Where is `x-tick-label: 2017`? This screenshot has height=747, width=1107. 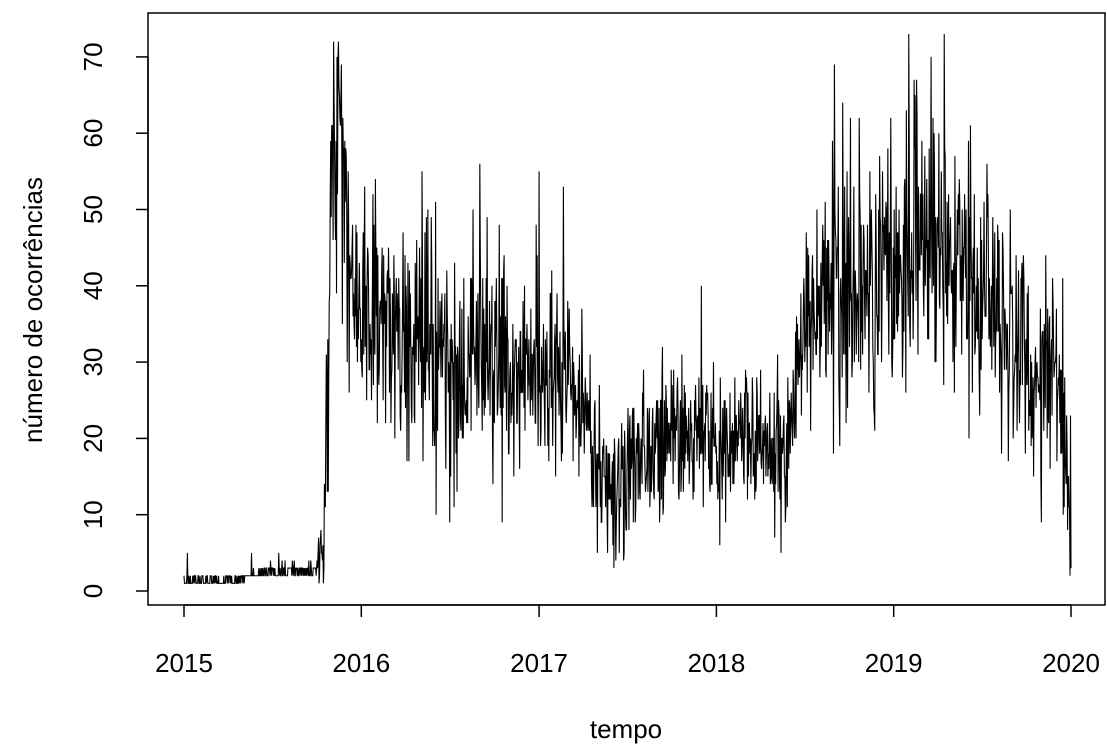 x-tick-label: 2017 is located at coordinates (539, 663).